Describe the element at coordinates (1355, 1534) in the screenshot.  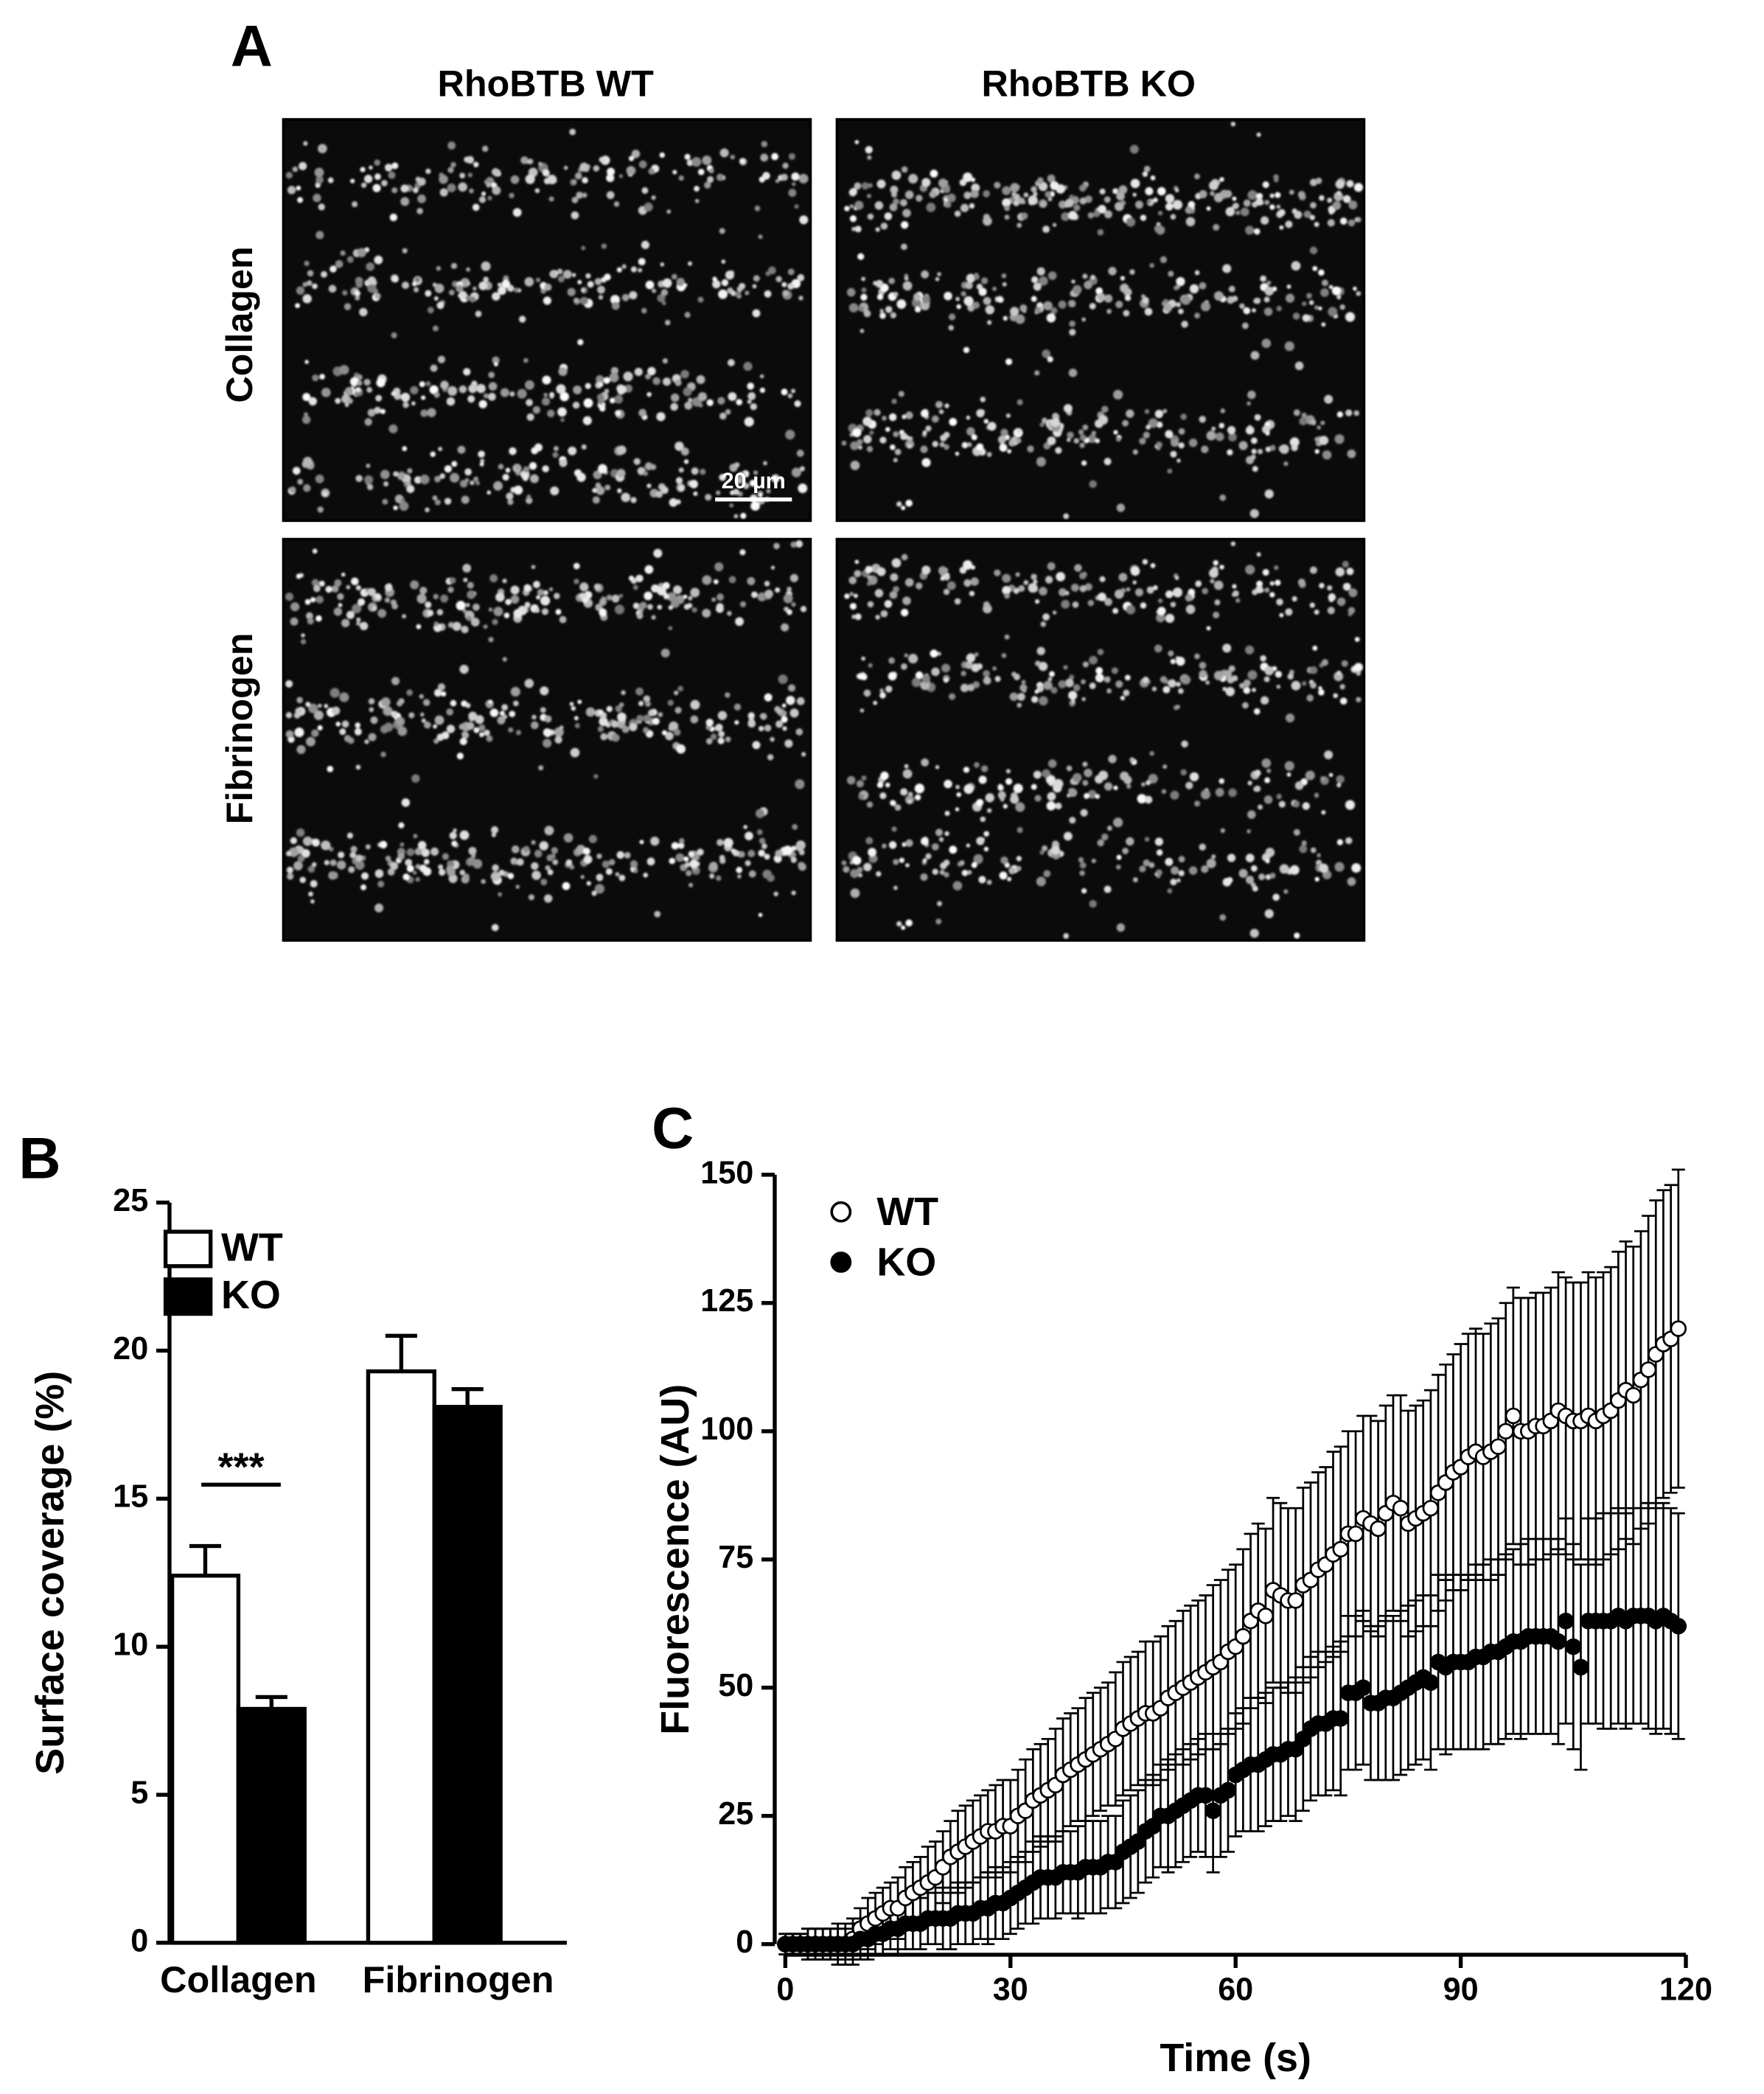
I see `data-point` at that location.